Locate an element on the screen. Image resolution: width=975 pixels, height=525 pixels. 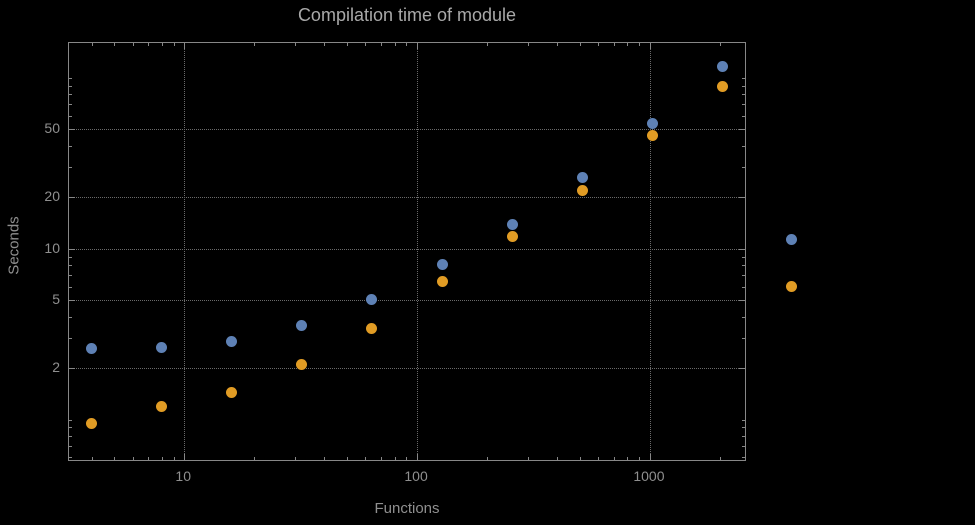
legend-marker is located at coordinates (791, 239).